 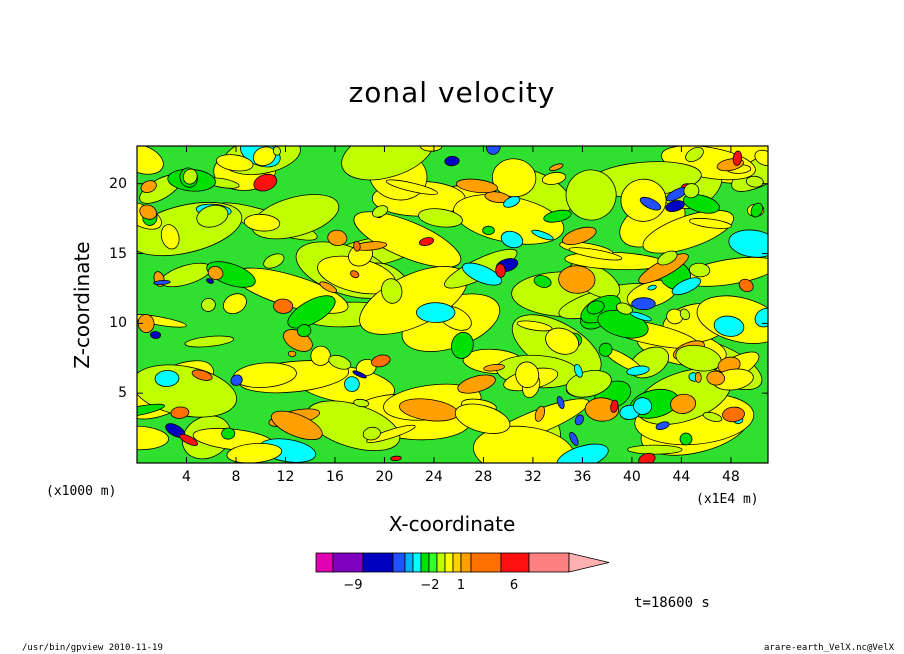 I want to click on y-tick-label: 20, so click(x=118, y=183).